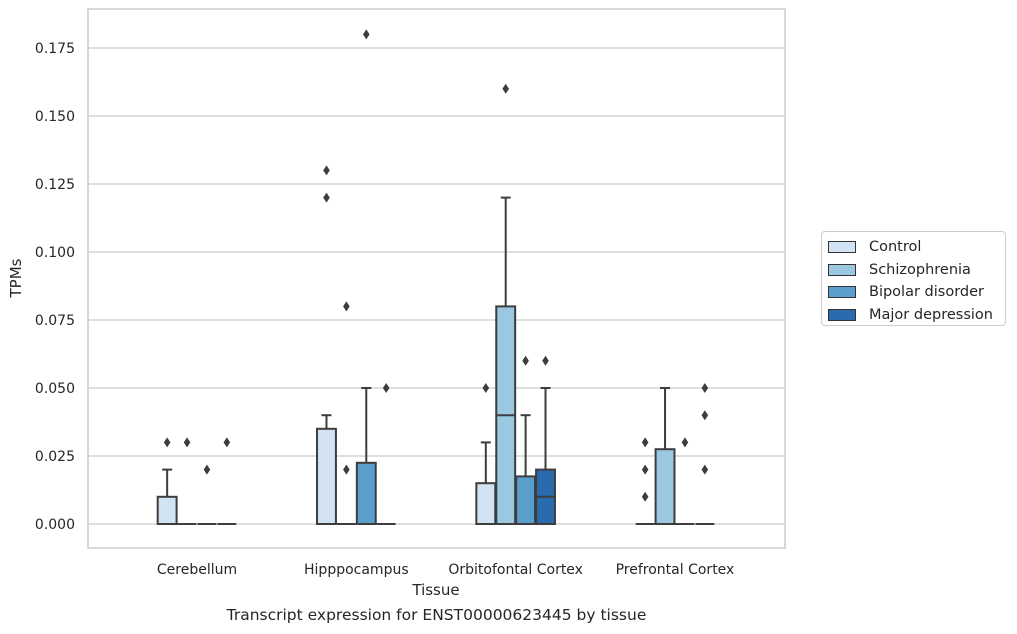 Image resolution: width=1017 pixels, height=634 pixels. Describe the element at coordinates (435, 590) in the screenshot. I see `x-axis-label: Tissue` at that location.